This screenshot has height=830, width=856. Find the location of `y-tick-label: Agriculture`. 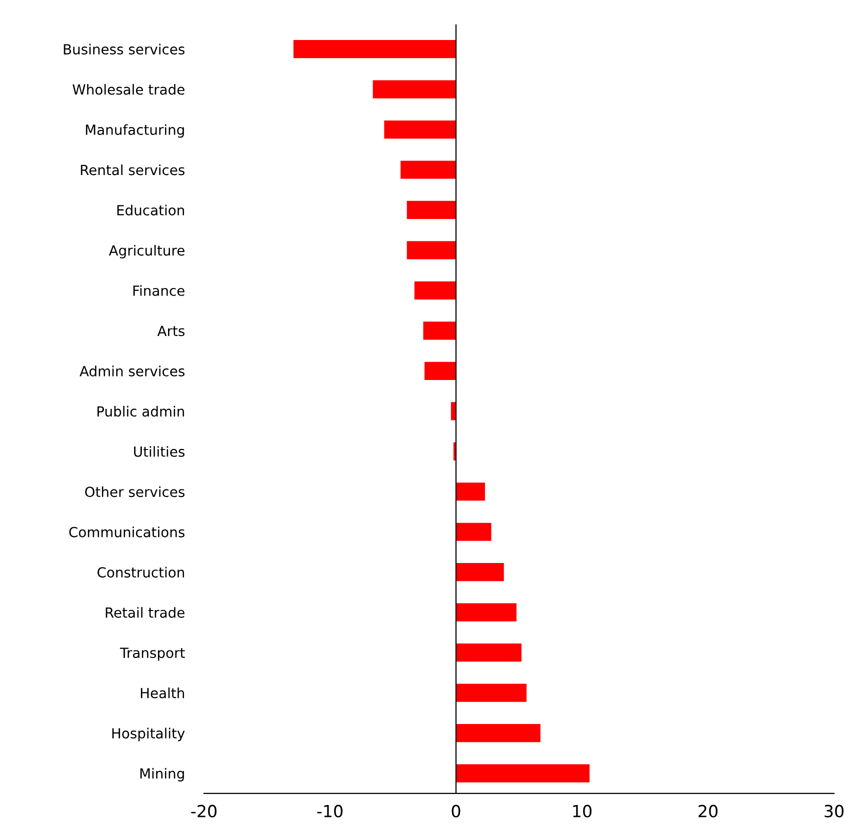

y-tick-label: Agriculture is located at coordinates (146, 251).